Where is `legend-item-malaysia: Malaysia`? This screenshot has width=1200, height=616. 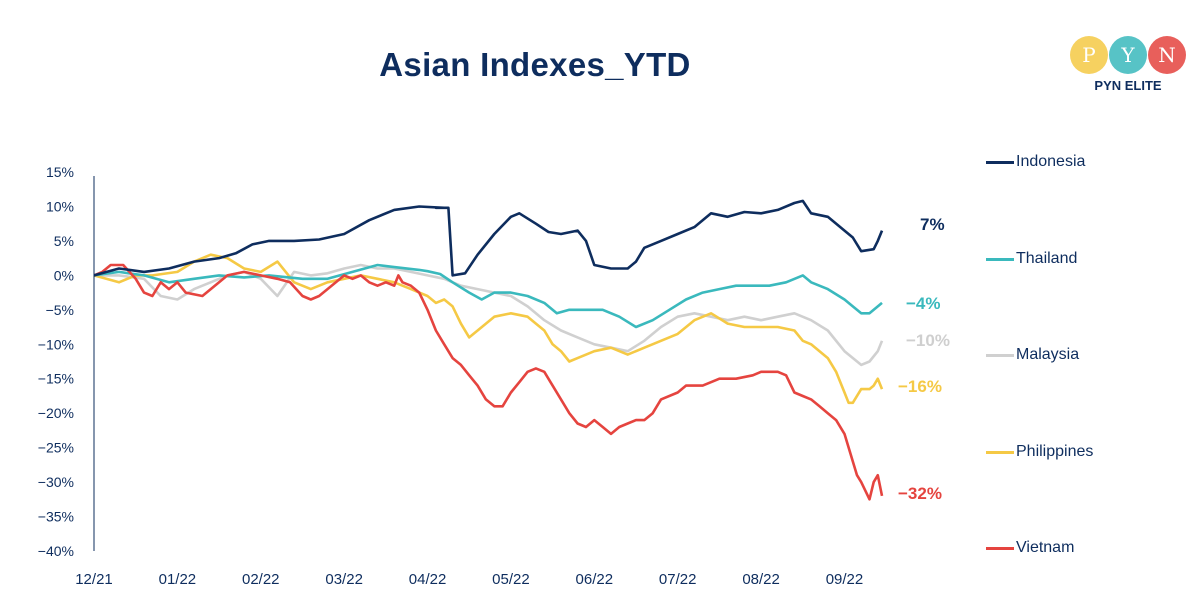 legend-item-malaysia: Malaysia is located at coordinates (1032, 355).